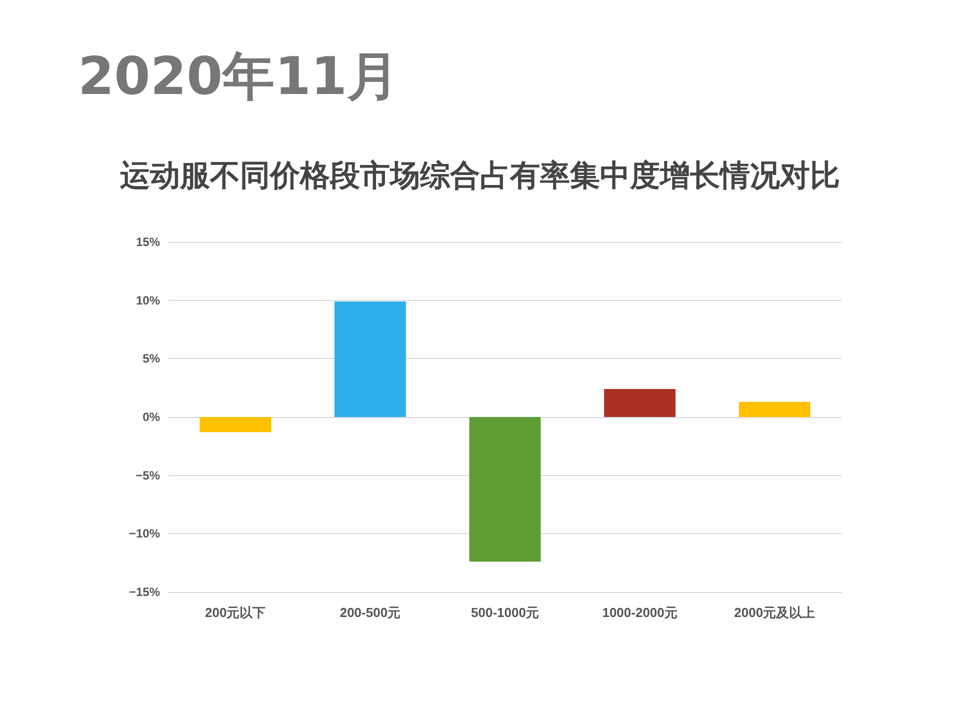 The width and height of the screenshot is (960, 720). Describe the element at coordinates (144, 533) in the screenshot. I see `y-tick-label: −10%` at that location.